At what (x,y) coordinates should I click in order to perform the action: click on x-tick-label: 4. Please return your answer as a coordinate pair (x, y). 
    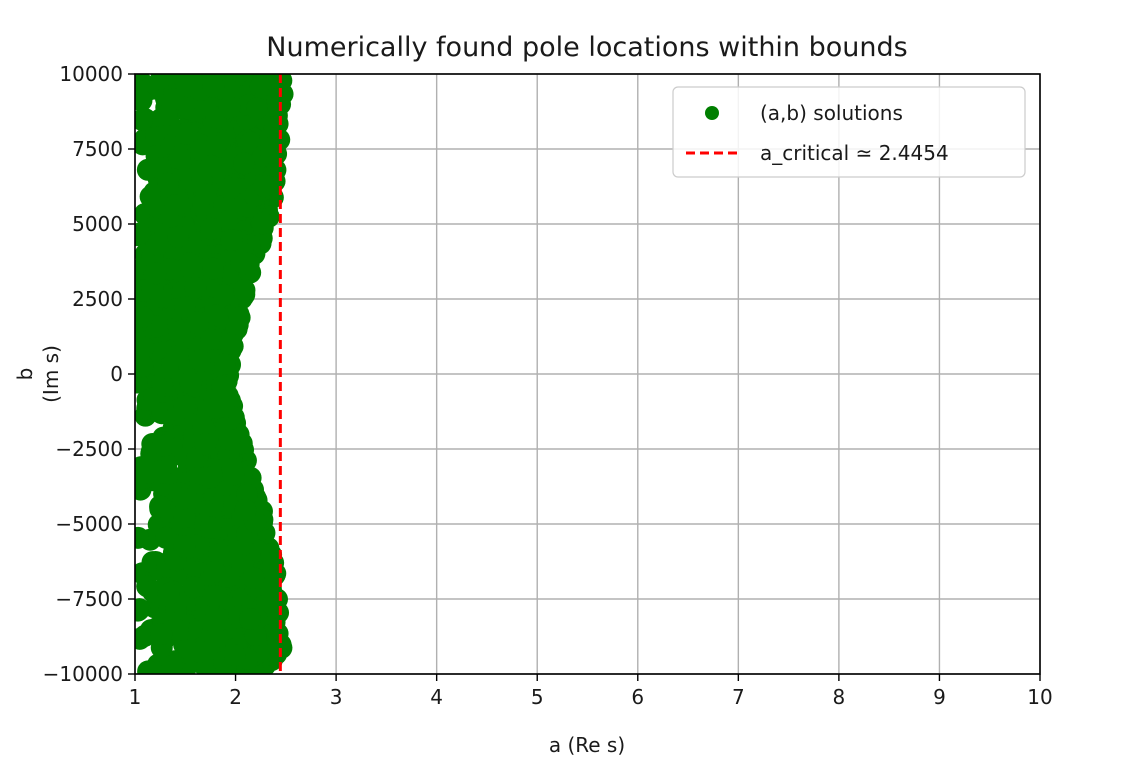
    Looking at the image, I should click on (436, 697).